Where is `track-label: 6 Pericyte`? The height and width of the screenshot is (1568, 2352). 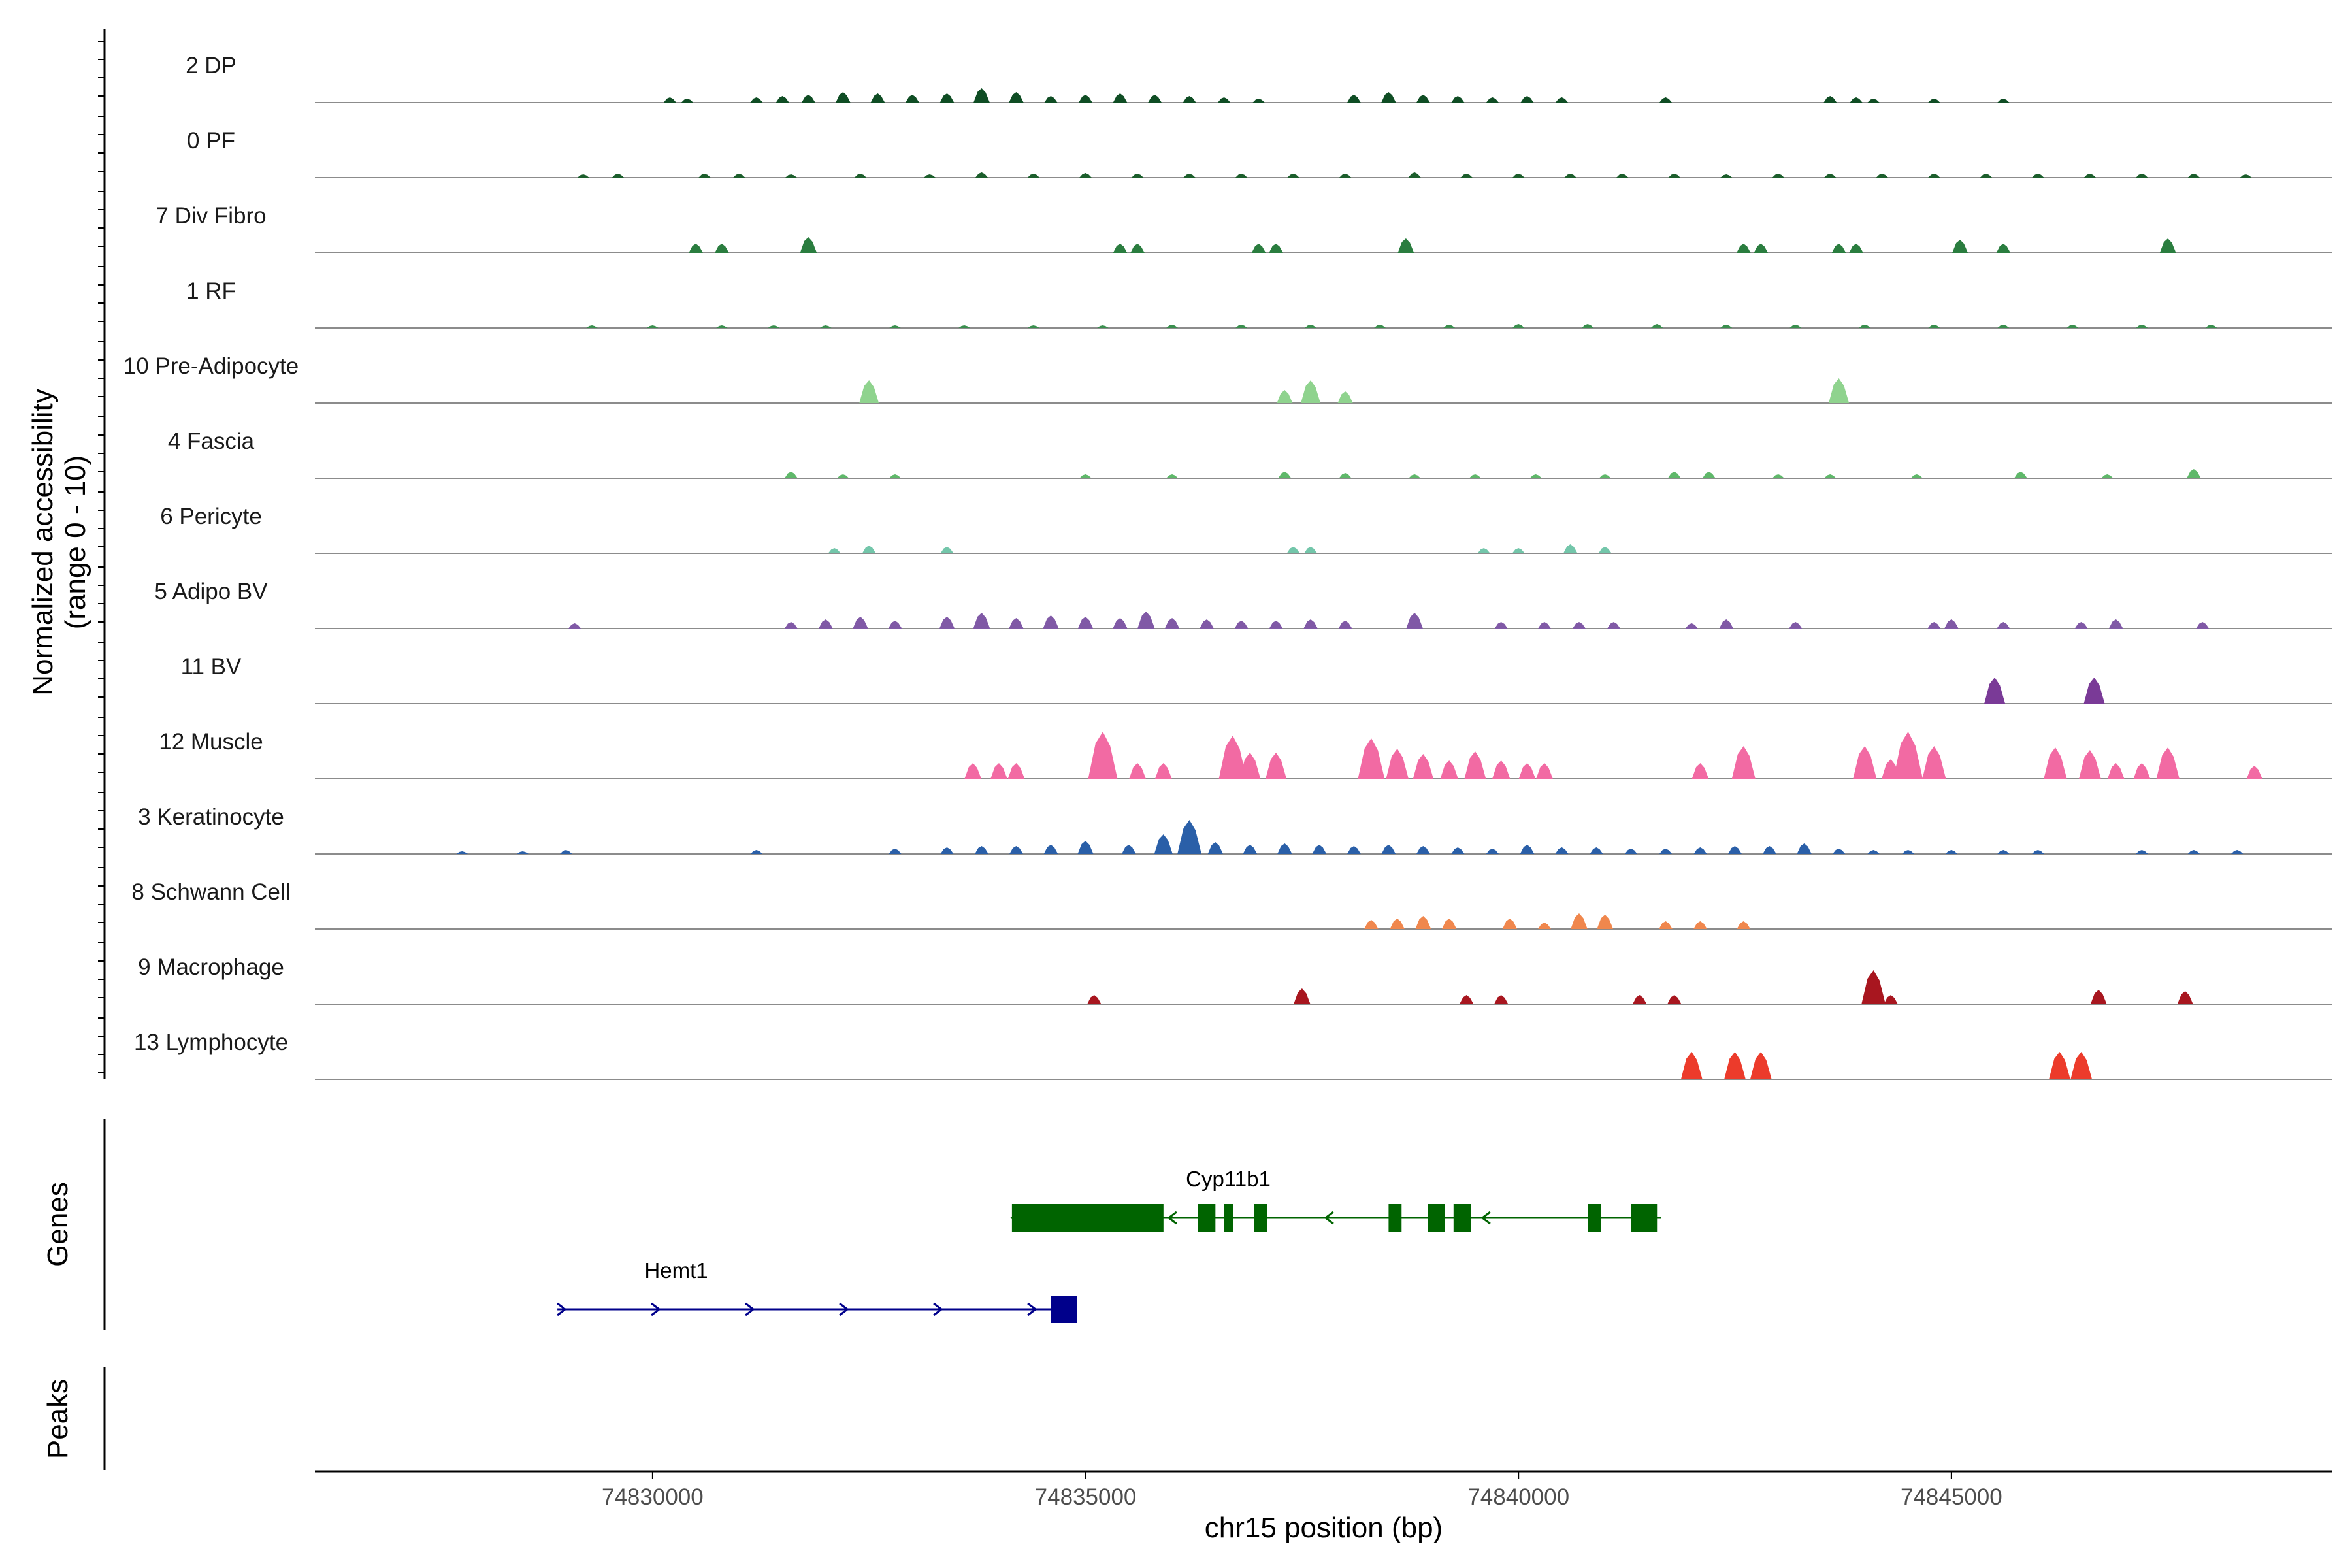 track-label: 6 Pericyte is located at coordinates (211, 516).